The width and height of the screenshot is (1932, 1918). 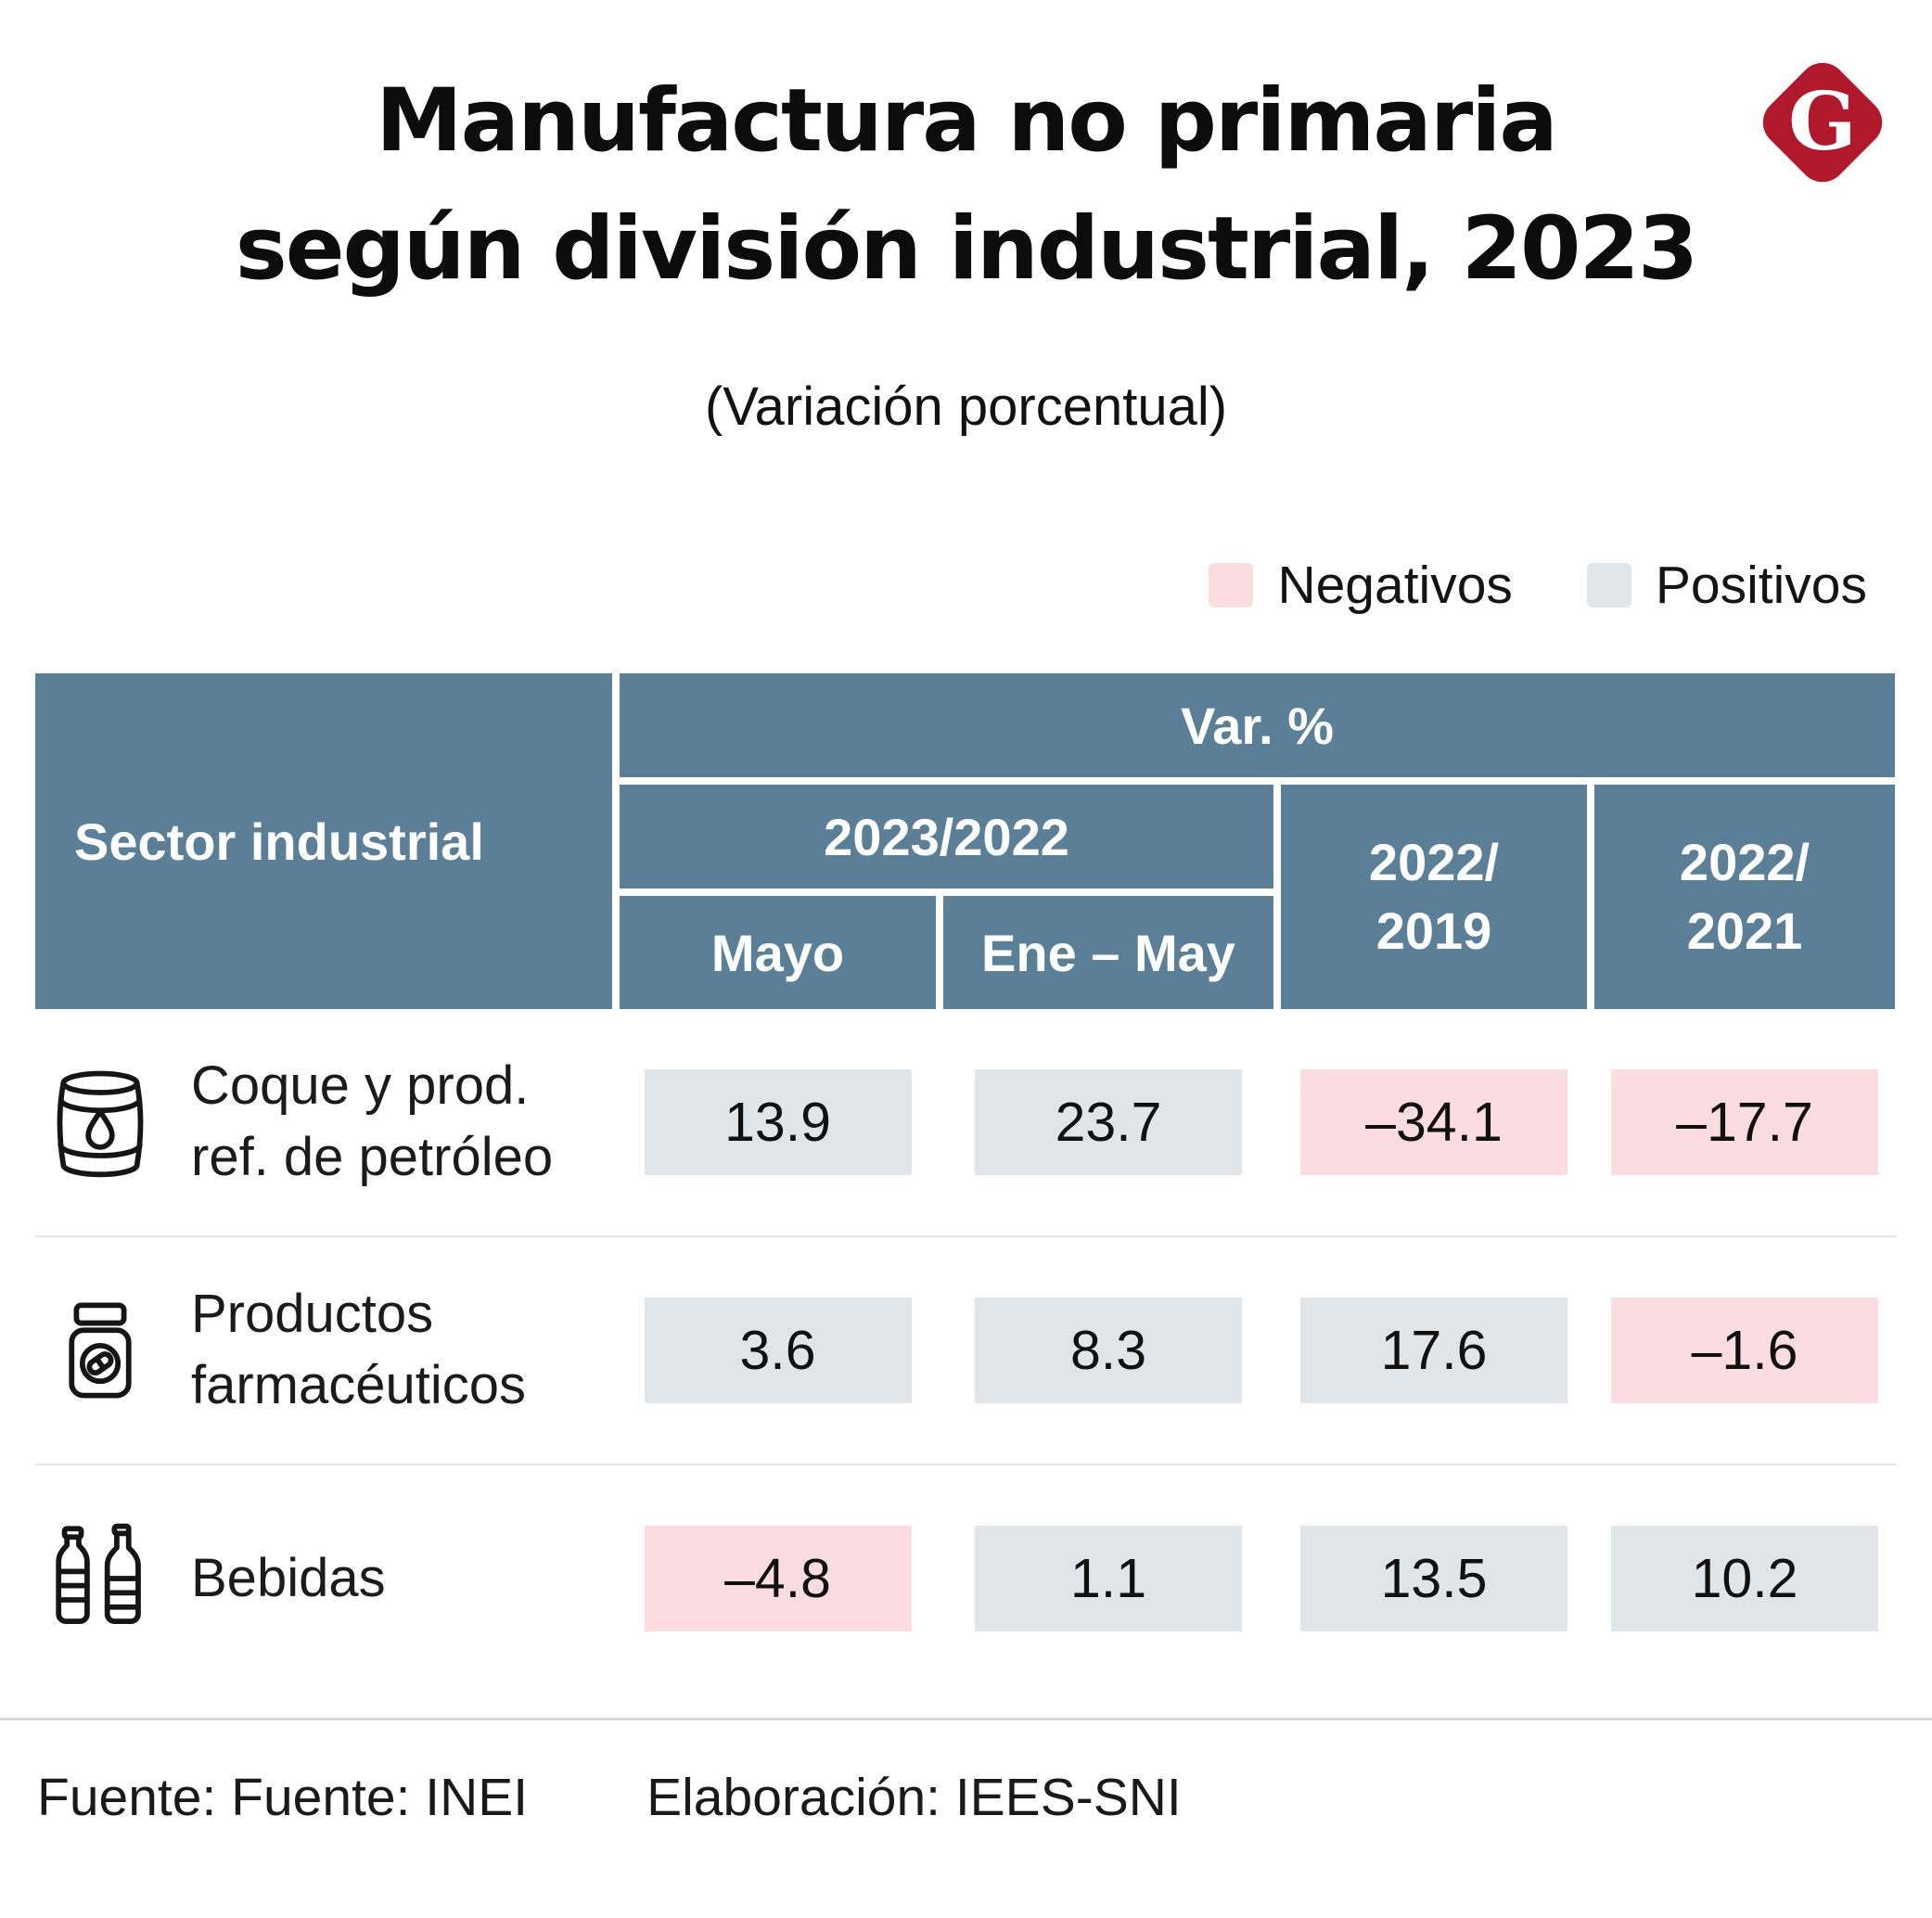 I want to click on header-2022-2019: 2022/ 2019, so click(x=1434, y=897).